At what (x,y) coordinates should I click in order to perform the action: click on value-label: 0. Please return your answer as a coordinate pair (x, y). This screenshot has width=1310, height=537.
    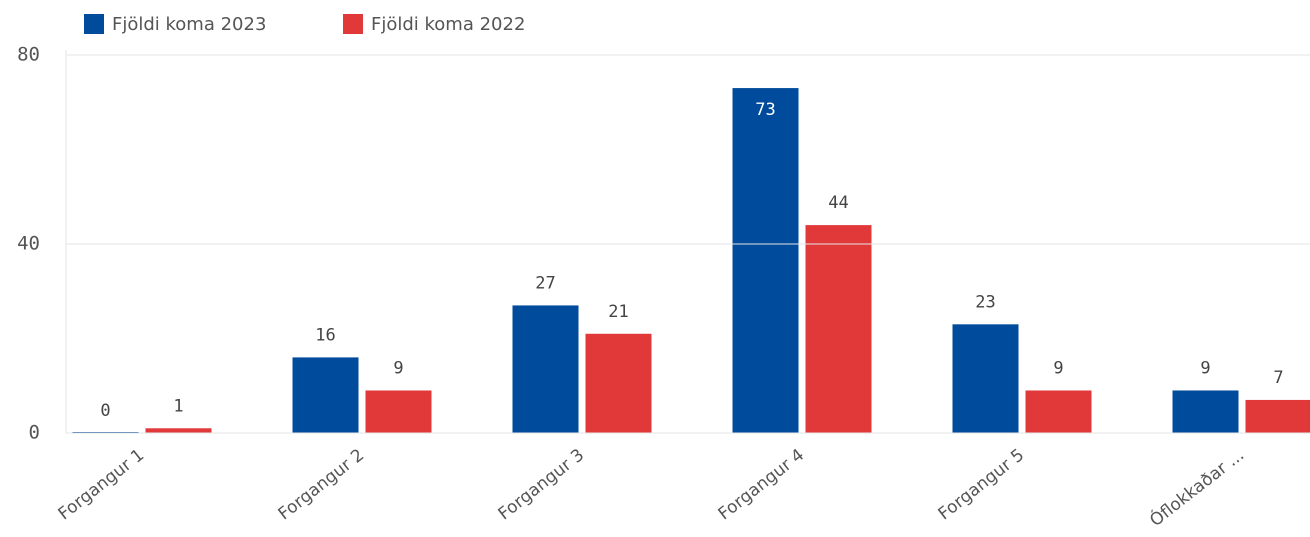
    Looking at the image, I should click on (105, 411).